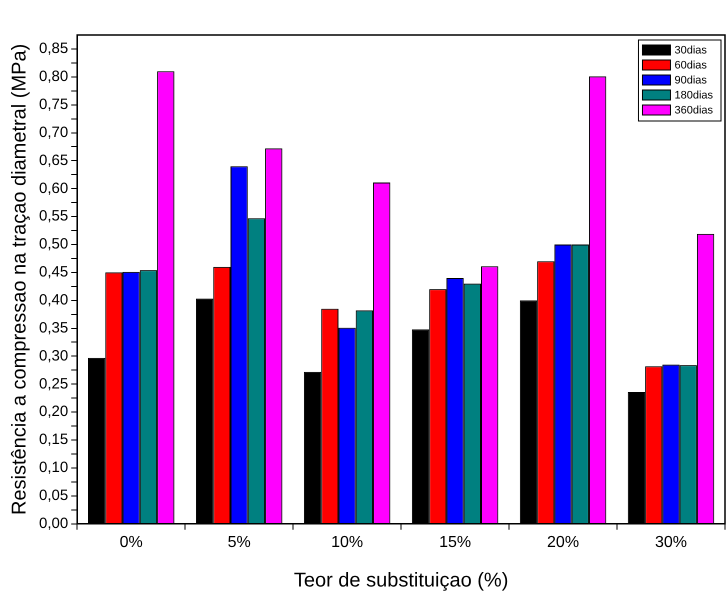 The width and height of the screenshot is (726, 601). I want to click on x-tick-label: 20%, so click(563, 542).